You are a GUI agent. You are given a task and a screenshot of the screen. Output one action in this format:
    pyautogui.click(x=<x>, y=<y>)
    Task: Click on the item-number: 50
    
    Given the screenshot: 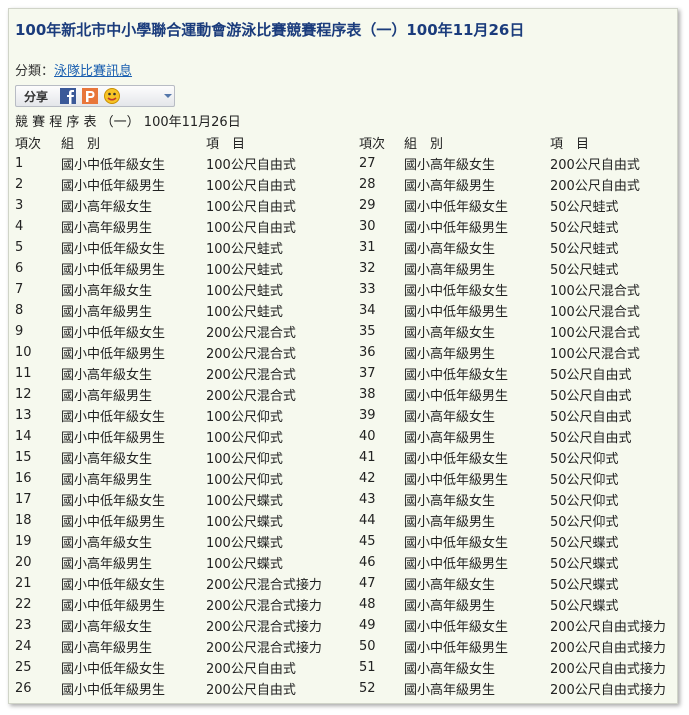 What is the action you would take?
    pyautogui.click(x=367, y=646)
    